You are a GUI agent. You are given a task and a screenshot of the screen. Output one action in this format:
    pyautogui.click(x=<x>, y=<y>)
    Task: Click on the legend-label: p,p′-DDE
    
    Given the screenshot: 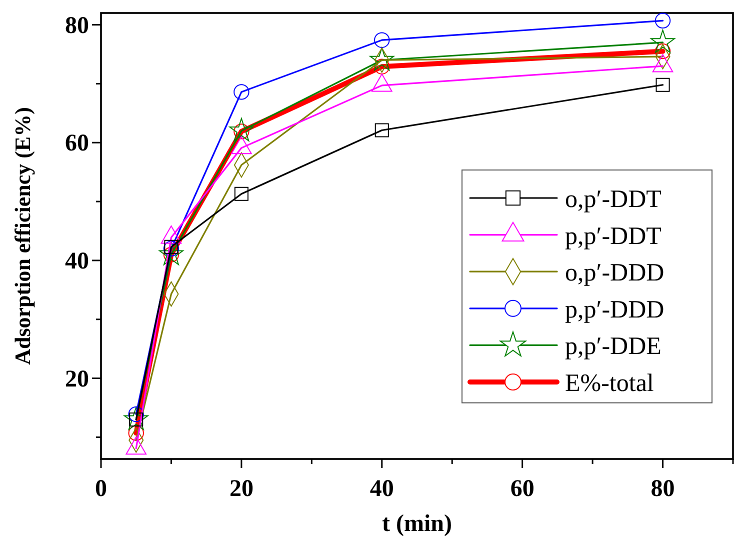 What is the action you would take?
    pyautogui.click(x=613, y=346)
    